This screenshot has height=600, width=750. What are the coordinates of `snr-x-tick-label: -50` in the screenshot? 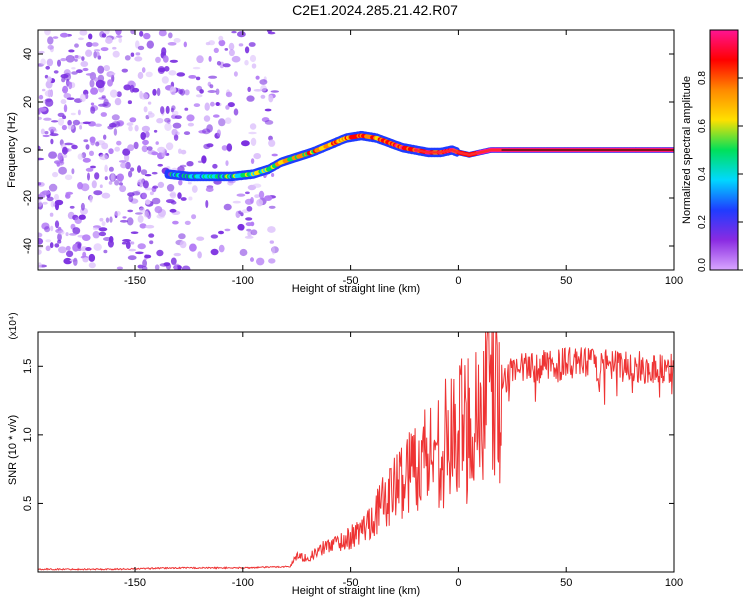 It's located at (351, 583).